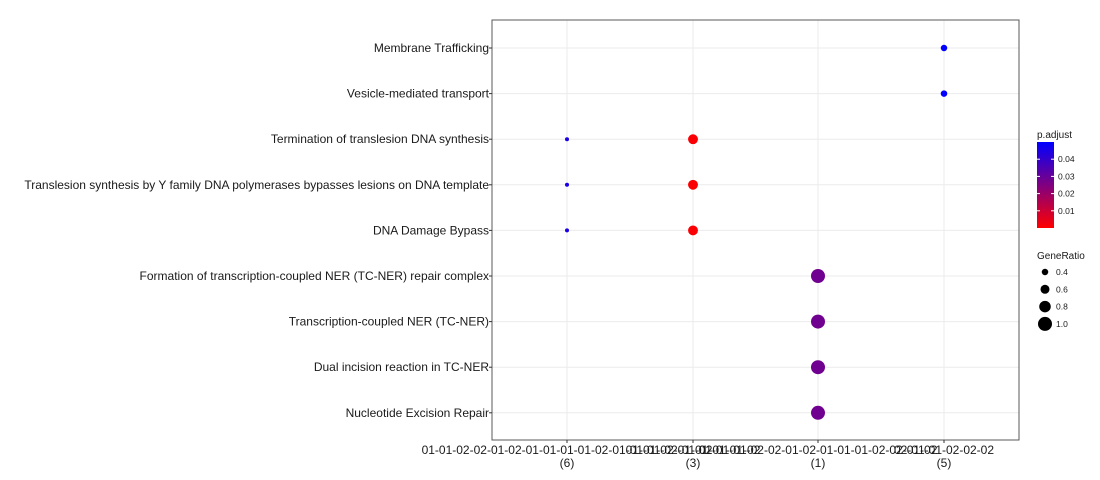 Image resolution: width=1100 pixels, height=480 pixels. What do you see at coordinates (1062, 272) in the screenshot?
I see `size-legend-label: 0.4` at bounding box center [1062, 272].